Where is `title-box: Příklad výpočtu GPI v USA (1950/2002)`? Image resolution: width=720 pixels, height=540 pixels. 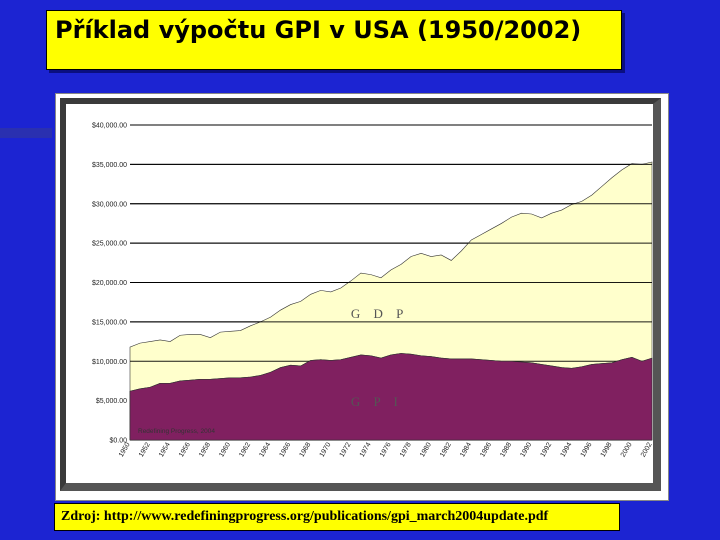
title-box: Příklad výpočtu GPI v USA (1950/2002) is located at coordinates (334, 40).